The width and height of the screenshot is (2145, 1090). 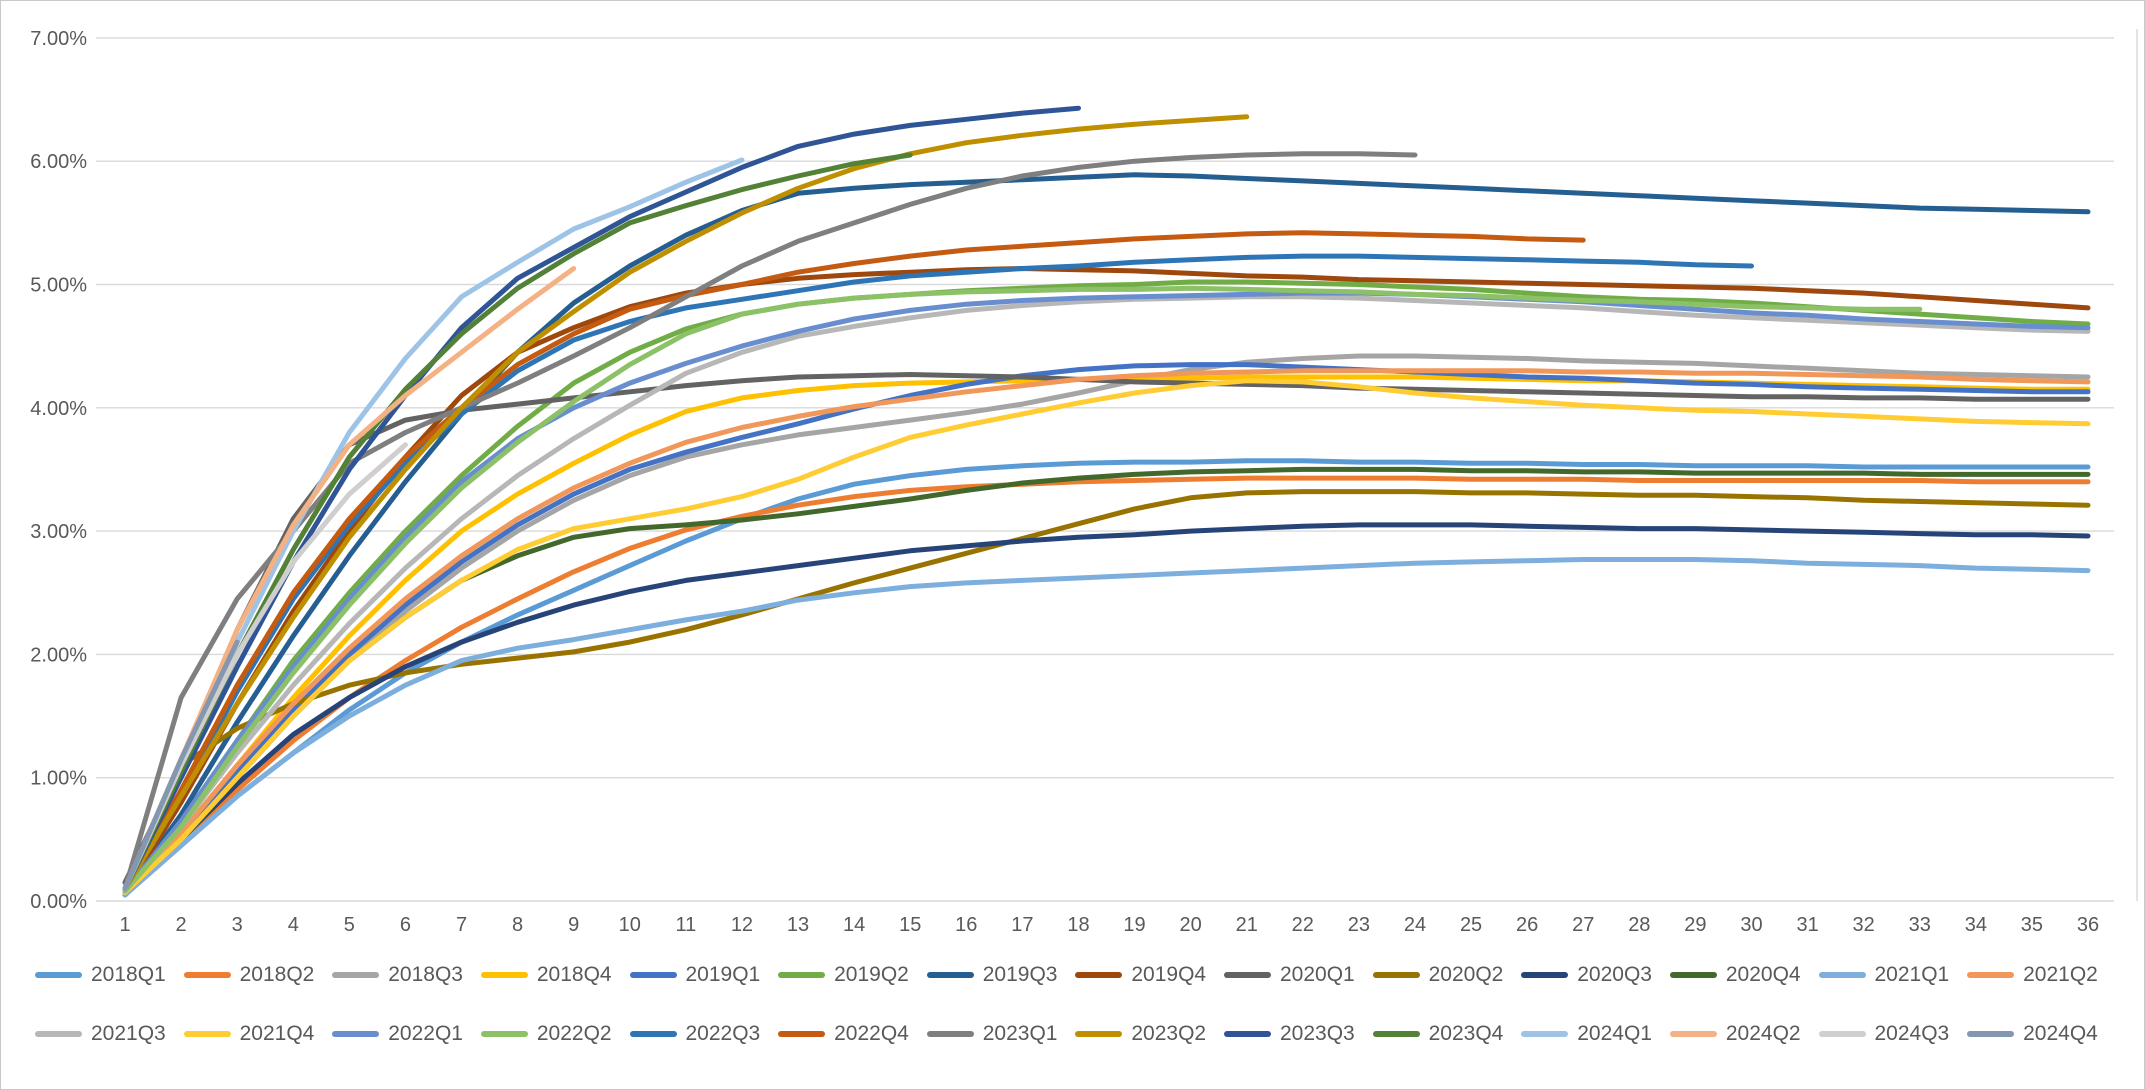 What do you see at coordinates (1191, 925) in the screenshot?
I see `x-axis-tick-label: 20` at bounding box center [1191, 925].